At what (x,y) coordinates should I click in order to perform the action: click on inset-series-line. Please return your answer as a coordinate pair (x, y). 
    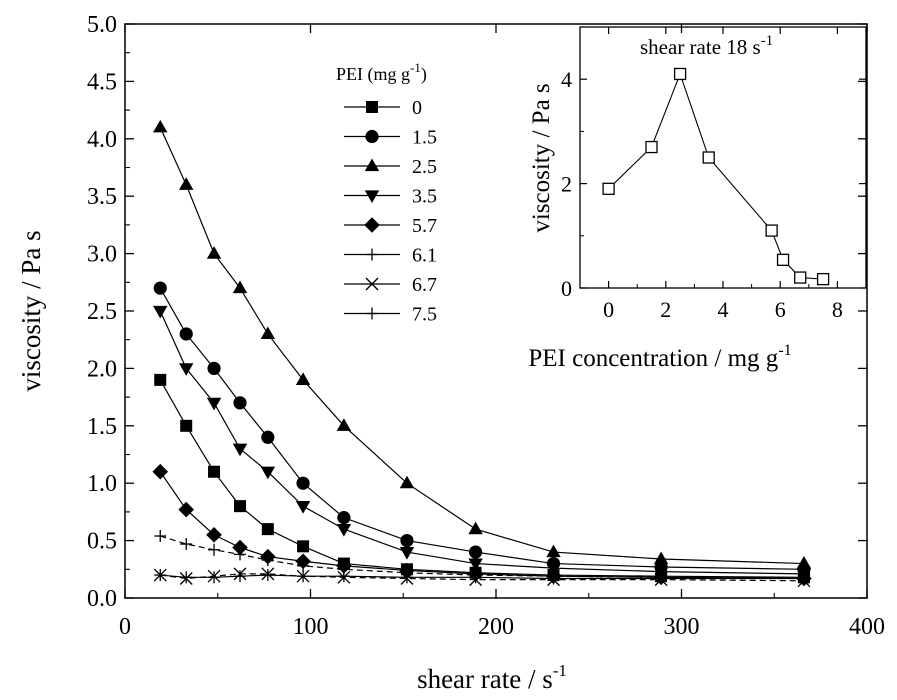
    Looking at the image, I should click on (716, 176).